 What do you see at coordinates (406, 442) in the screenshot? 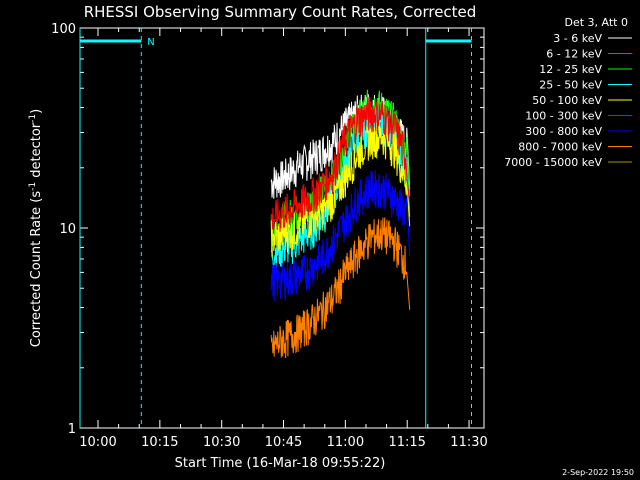
I see `x-tick-label: 11:15` at bounding box center [406, 442].